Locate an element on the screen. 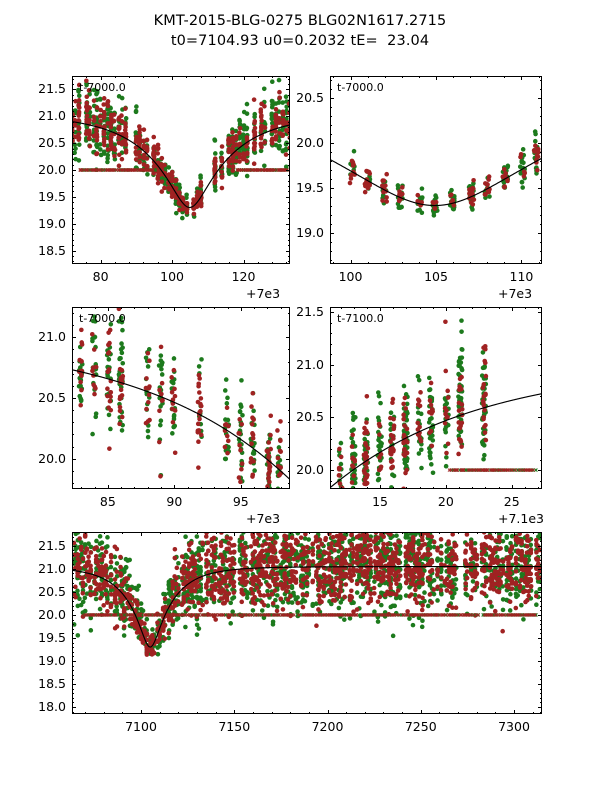 The width and height of the screenshot is (600, 800). panel-mid-right-ytick-21.0: 21.0 is located at coordinates (310, 364).